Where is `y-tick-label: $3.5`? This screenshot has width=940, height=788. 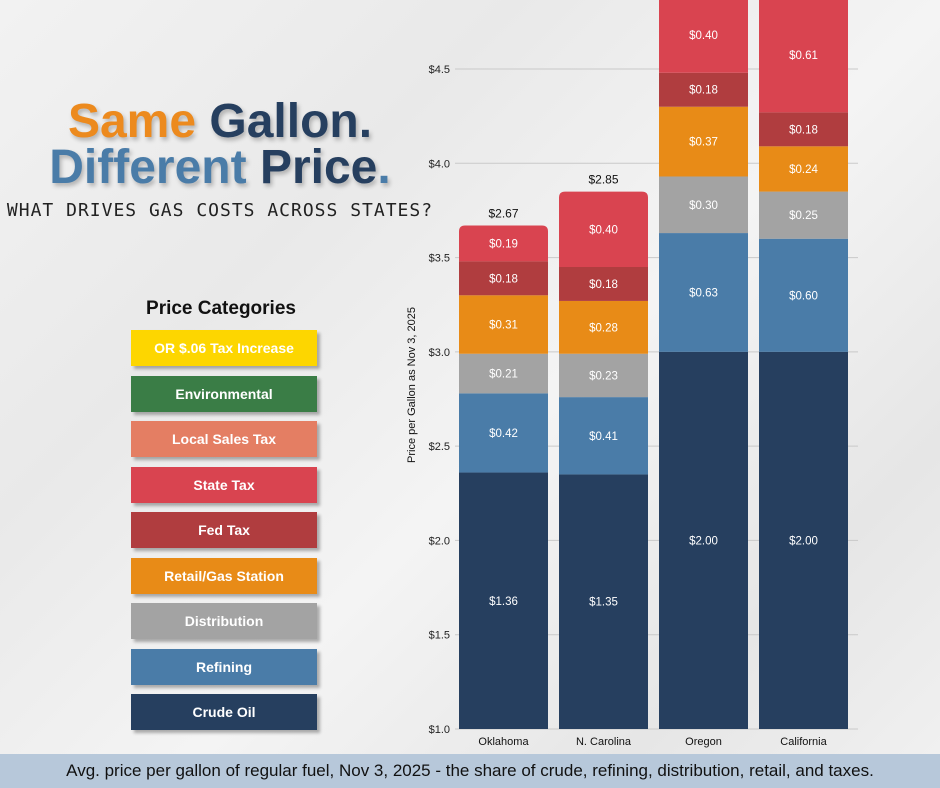 y-tick-label: $3.5 is located at coordinates (439, 259).